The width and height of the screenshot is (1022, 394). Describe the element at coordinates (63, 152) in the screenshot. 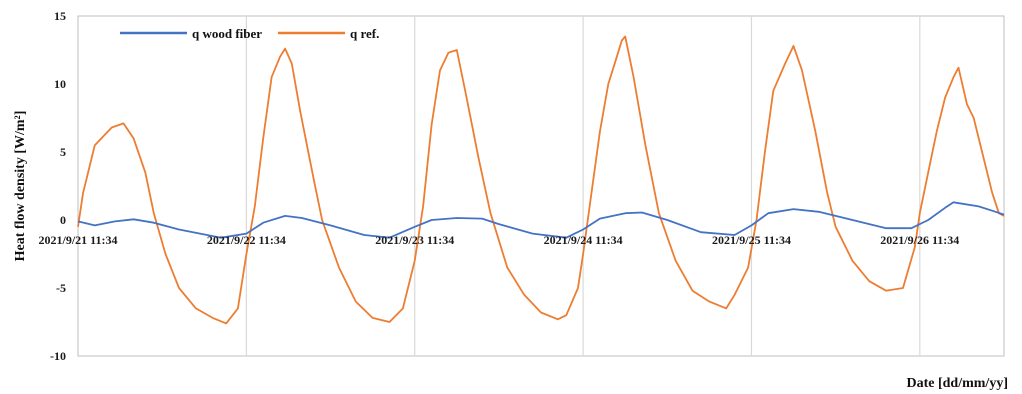

I see `y-tick-label: 5` at that location.